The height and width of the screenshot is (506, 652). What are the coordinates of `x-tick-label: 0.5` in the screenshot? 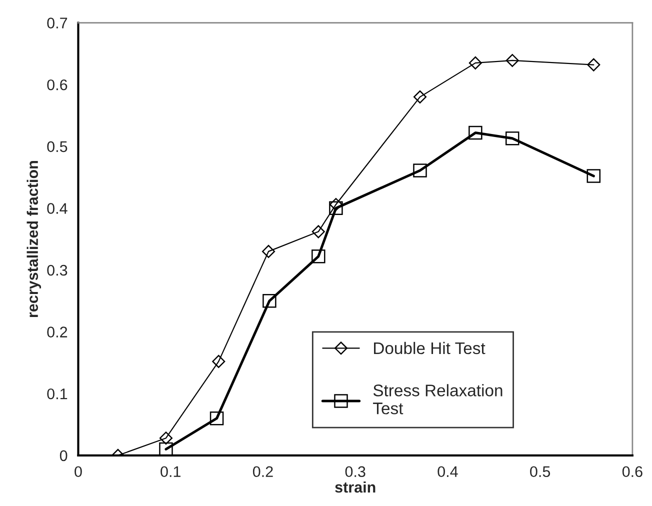 It's located at (540, 472).